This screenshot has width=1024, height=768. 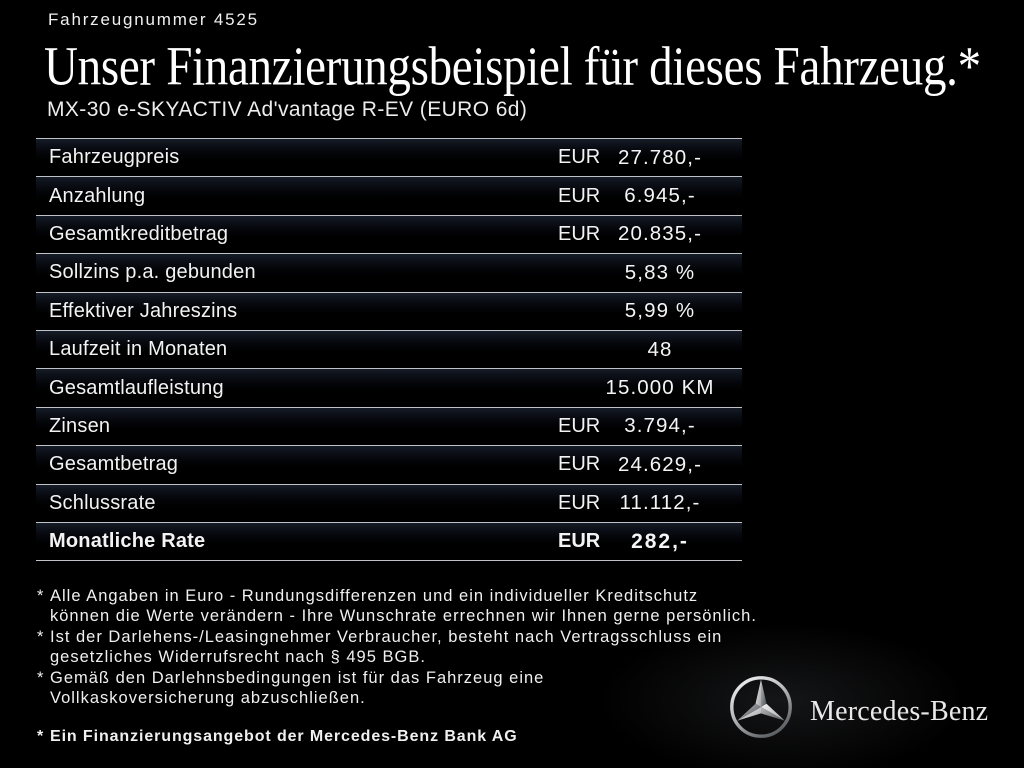 What do you see at coordinates (208, 698) in the screenshot?
I see `footnote-line: Vollkaskoversicherung abzuschließen.` at bounding box center [208, 698].